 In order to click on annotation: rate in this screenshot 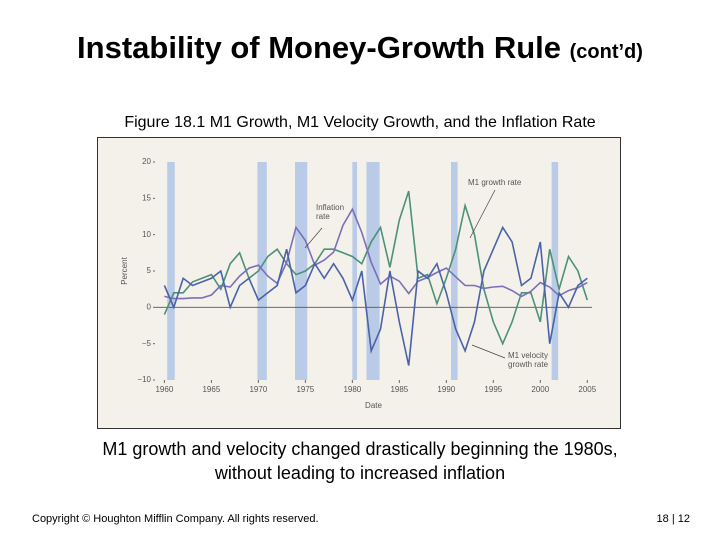, I will do `click(323, 216)`.